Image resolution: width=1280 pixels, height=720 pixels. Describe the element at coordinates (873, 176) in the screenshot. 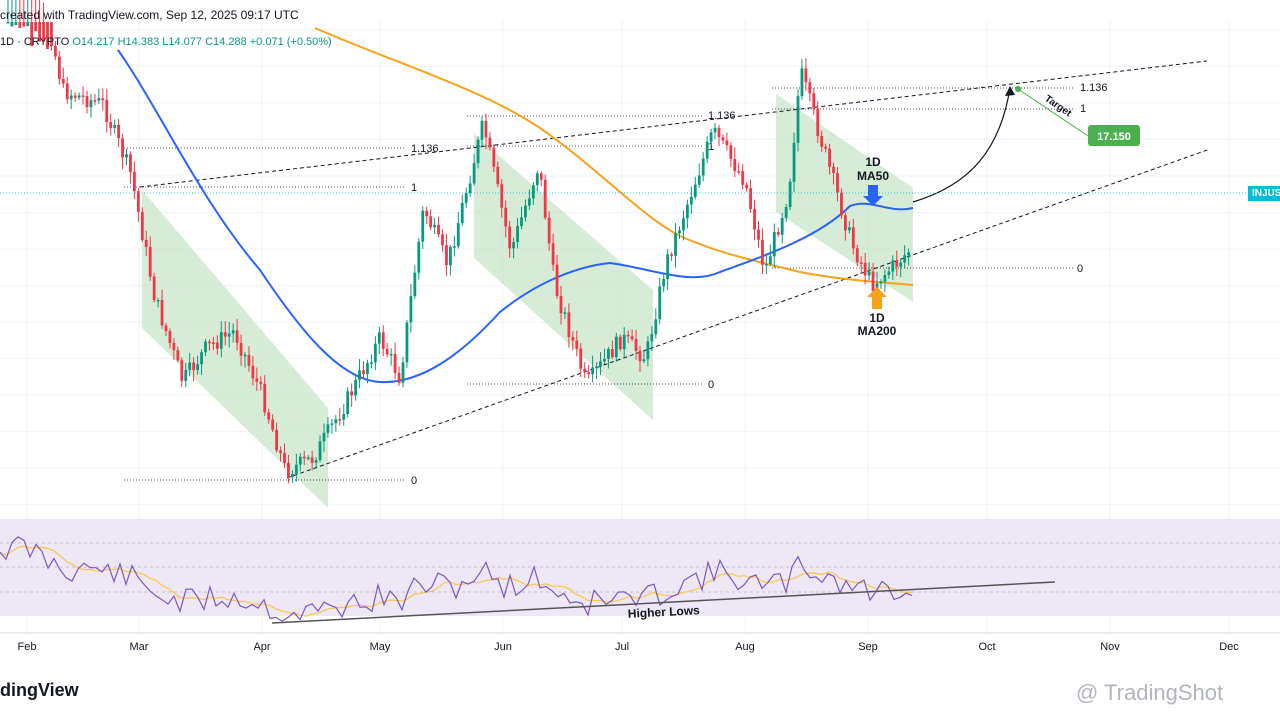

I see `ma50-label: MA50` at that location.